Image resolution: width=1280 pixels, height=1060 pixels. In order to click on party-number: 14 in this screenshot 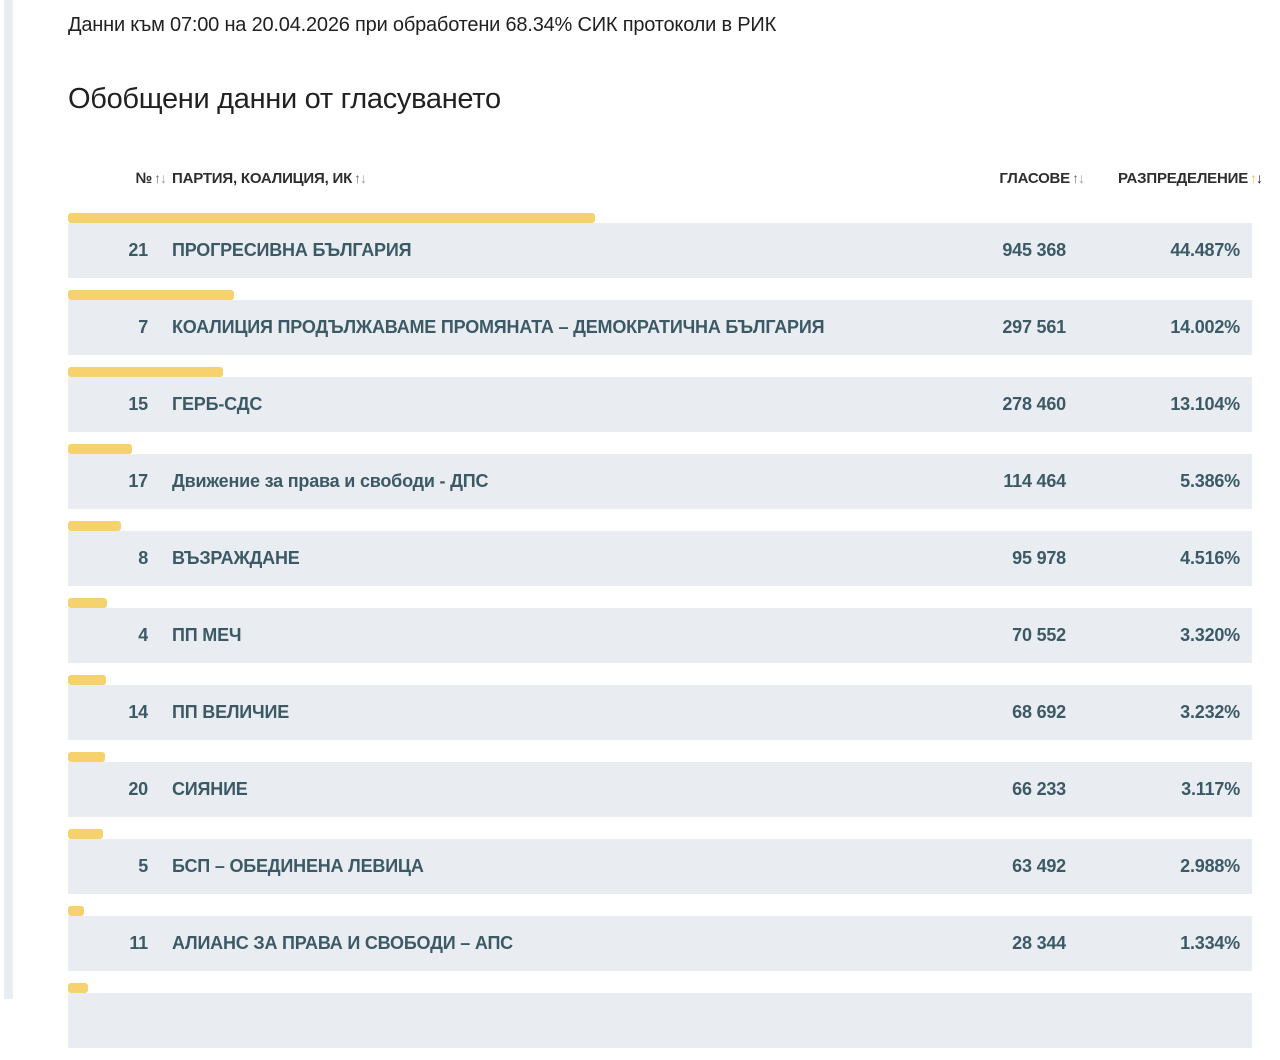, I will do `click(138, 712)`.